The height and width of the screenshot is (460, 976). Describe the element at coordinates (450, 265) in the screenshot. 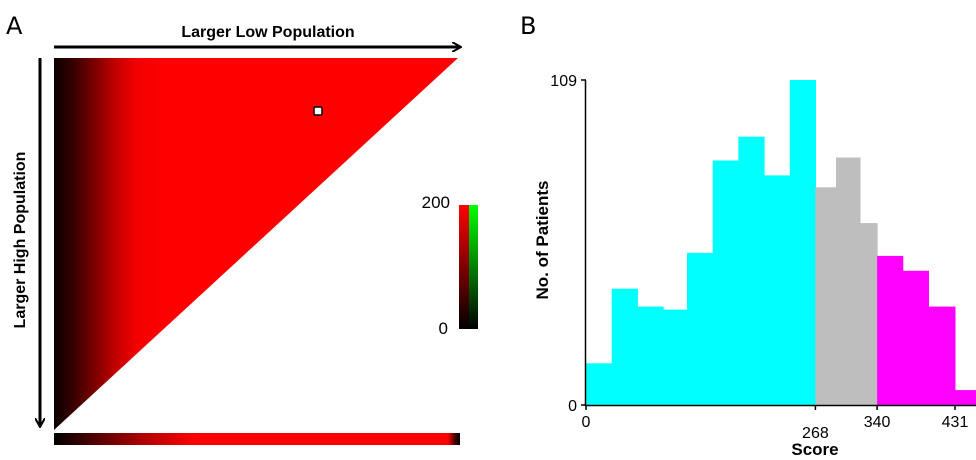

I see `colorbar: 200 0` at that location.